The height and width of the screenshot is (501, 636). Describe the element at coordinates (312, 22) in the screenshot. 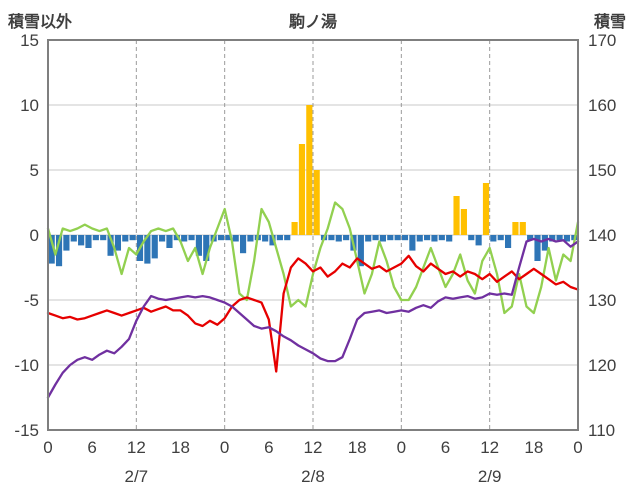

I see `chart-title: 駒ノ湯` at that location.